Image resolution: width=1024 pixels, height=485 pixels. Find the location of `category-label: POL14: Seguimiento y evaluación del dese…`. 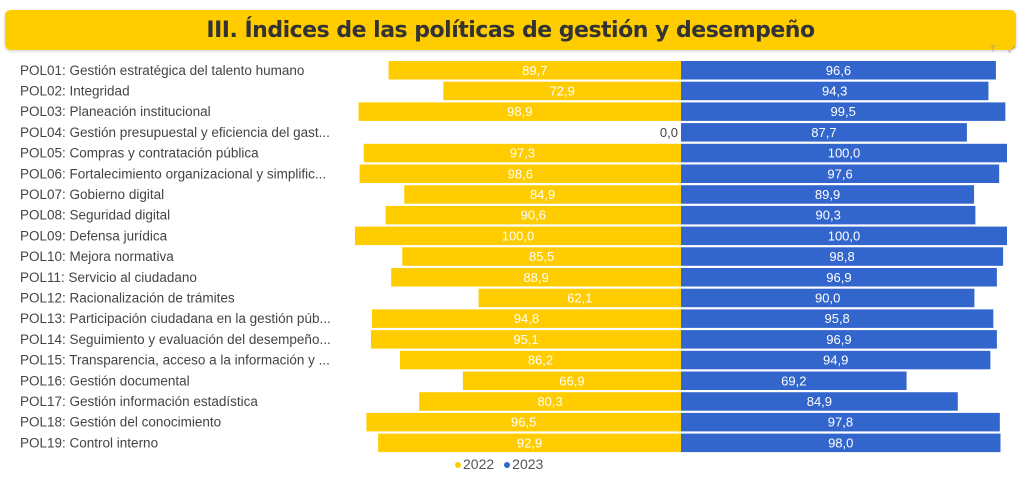

category-label: POL14: Seguimiento y evaluación del dese… is located at coordinates (175, 339).